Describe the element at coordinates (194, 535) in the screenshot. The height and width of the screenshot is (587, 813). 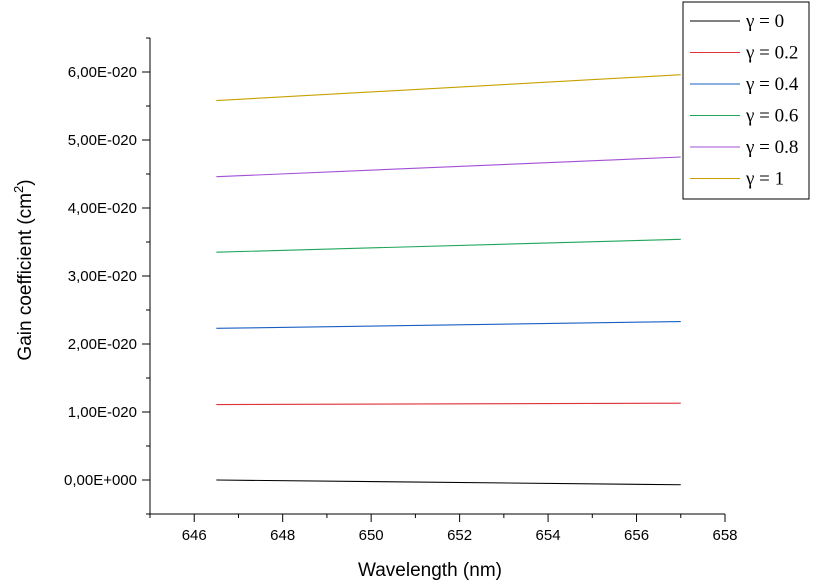
I see `x-tick-label: 646` at that location.